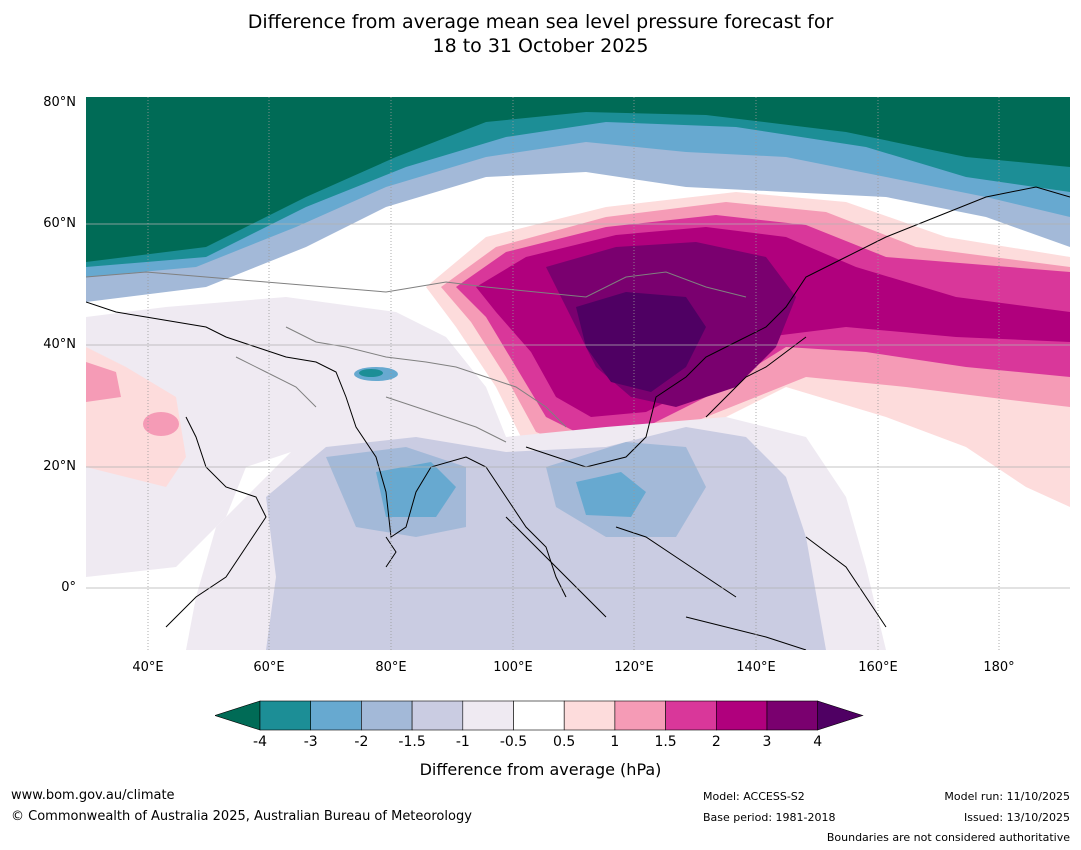 Image resolution: width=1081 pixels, height=850 pixels. What do you see at coordinates (68, 587) in the screenshot?
I see `lat-label-0: 0°` at bounding box center [68, 587].